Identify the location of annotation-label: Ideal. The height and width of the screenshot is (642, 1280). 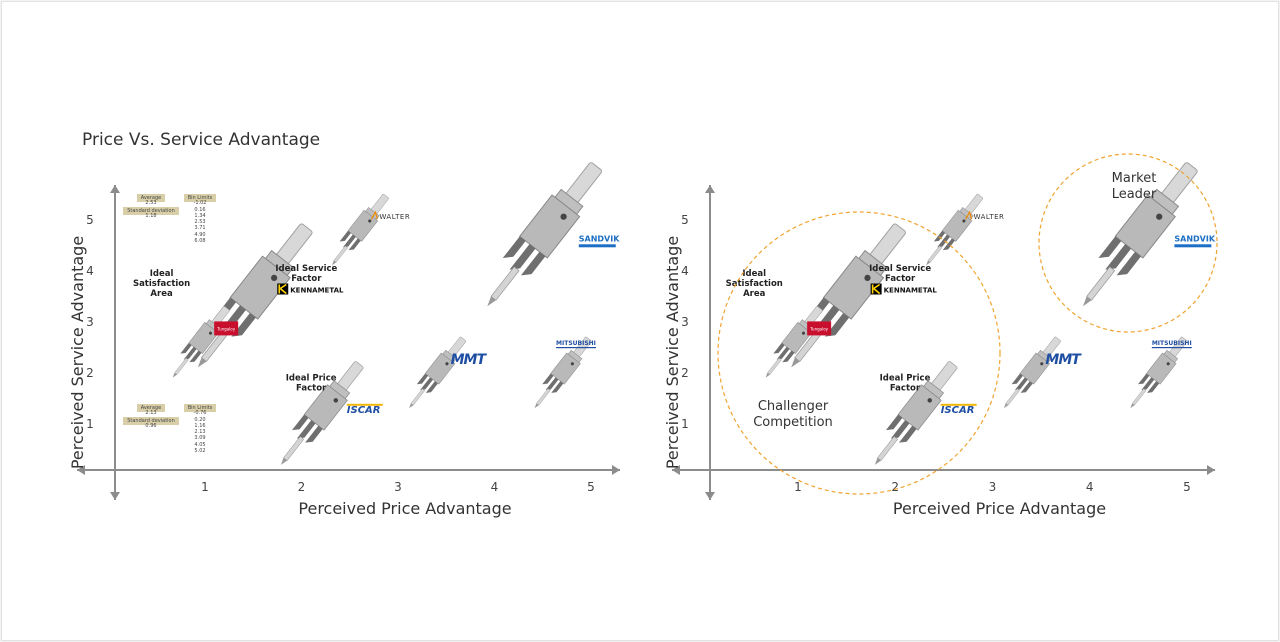
(754, 274).